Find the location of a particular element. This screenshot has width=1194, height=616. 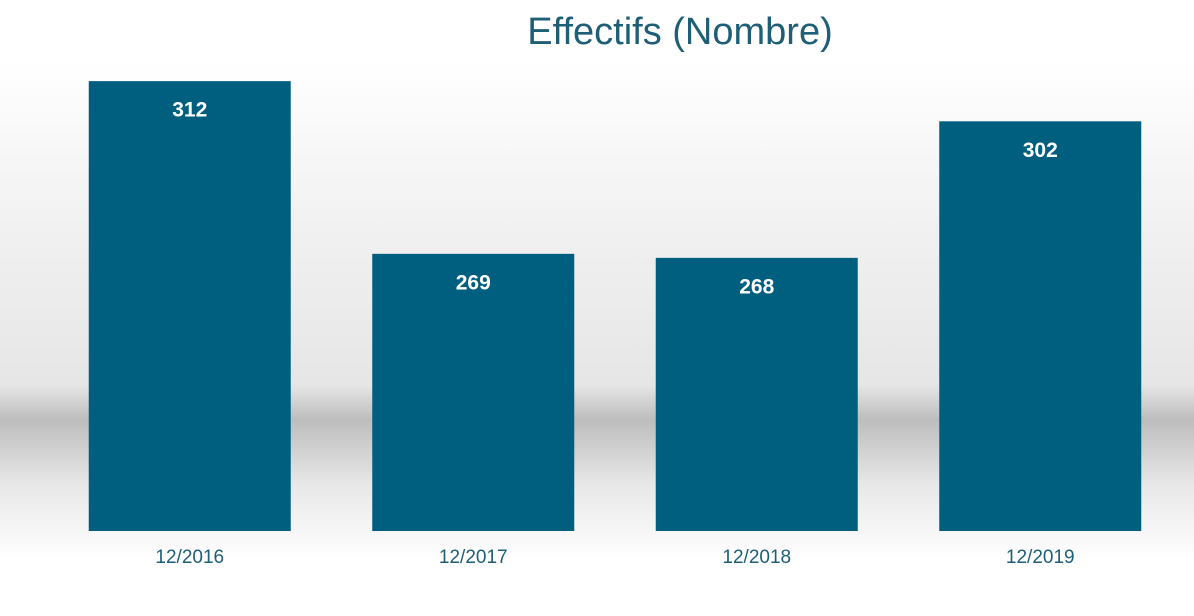

x-tick-label: 12/2017 is located at coordinates (473, 557).